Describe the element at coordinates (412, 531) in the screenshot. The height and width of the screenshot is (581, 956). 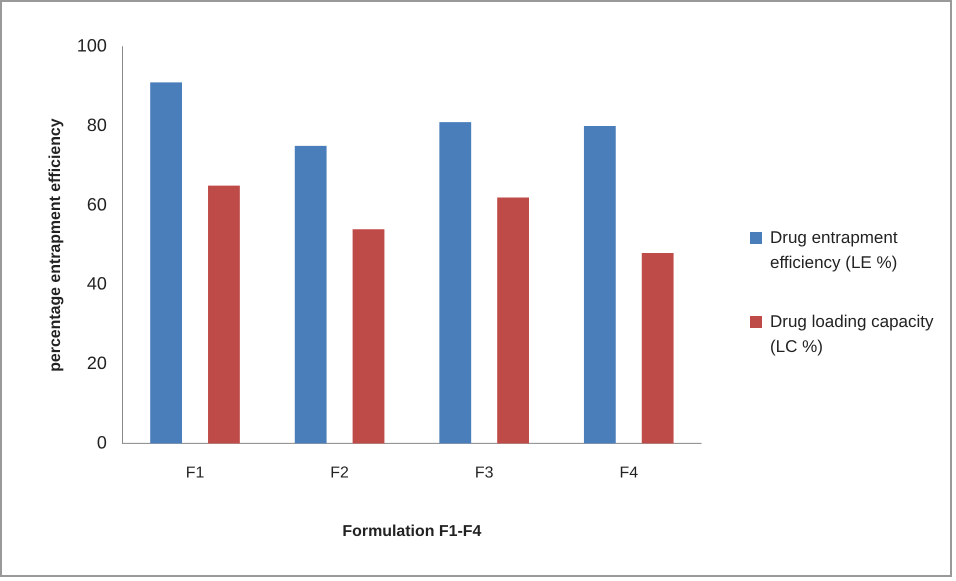
I see `x-axis-title: Formulation F1-F4` at that location.